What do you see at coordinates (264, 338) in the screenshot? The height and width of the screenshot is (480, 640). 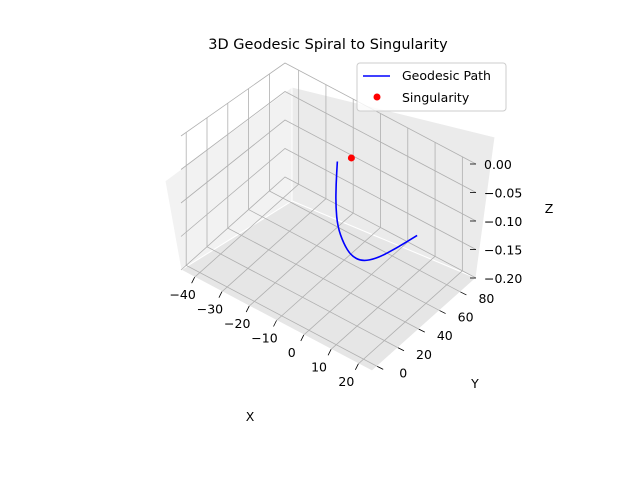 I see `x-tick-label: −10` at bounding box center [264, 338].